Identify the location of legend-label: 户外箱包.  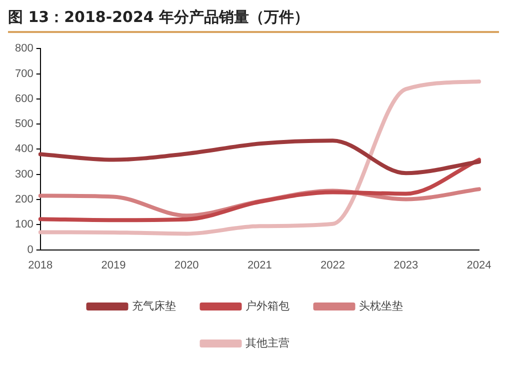
(267, 305).